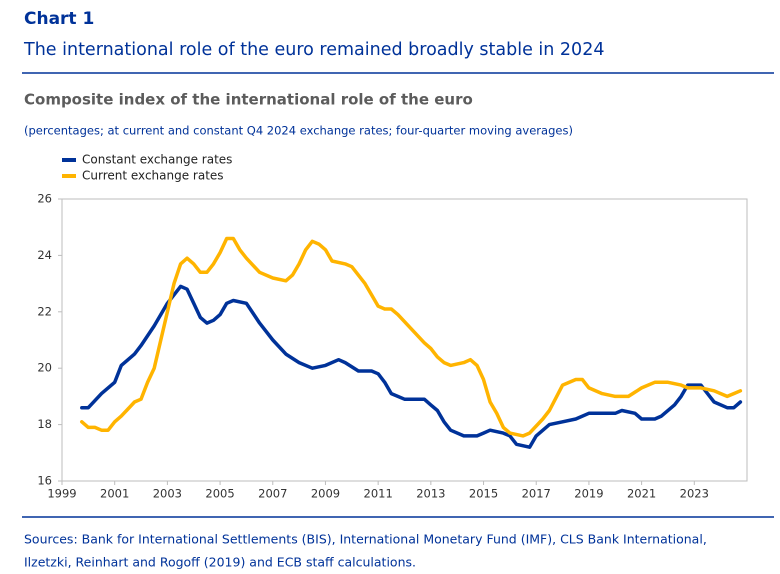 The height and width of the screenshot is (574, 780). I want to click on legend-label: Current exchange rates, so click(153, 176).